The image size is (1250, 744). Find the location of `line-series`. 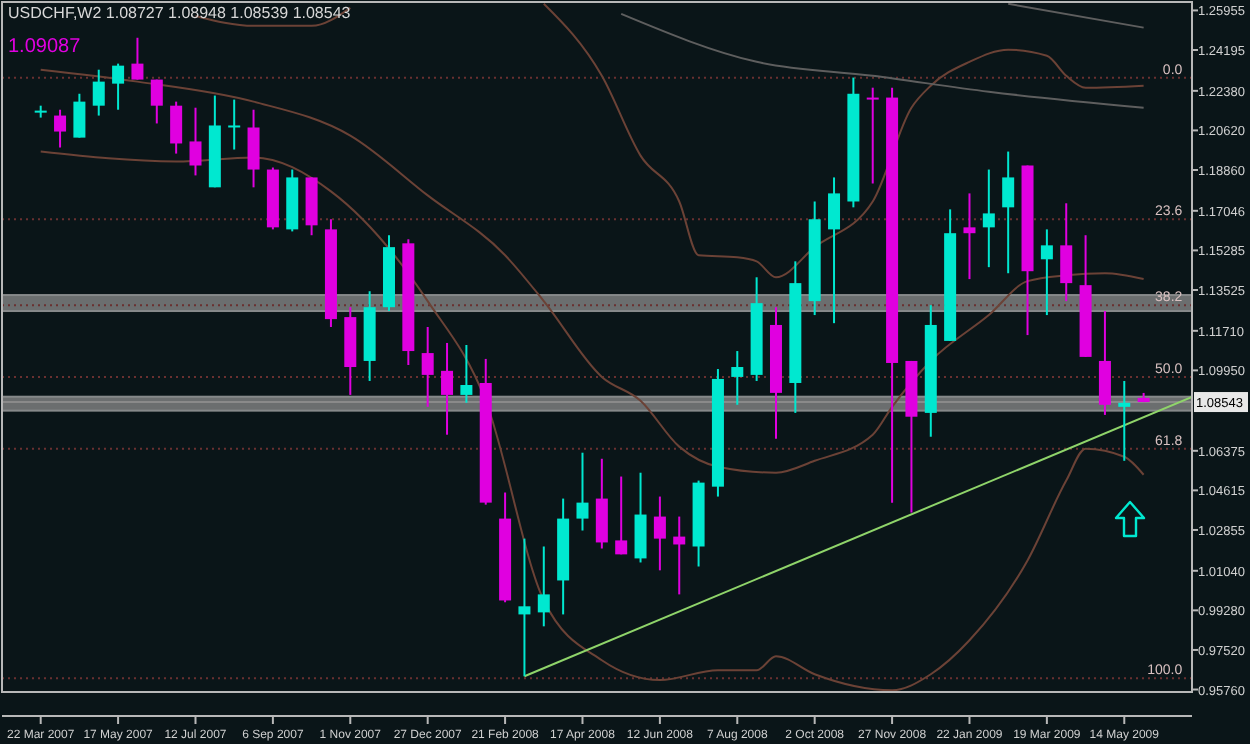

line-series is located at coordinates (882, 60).